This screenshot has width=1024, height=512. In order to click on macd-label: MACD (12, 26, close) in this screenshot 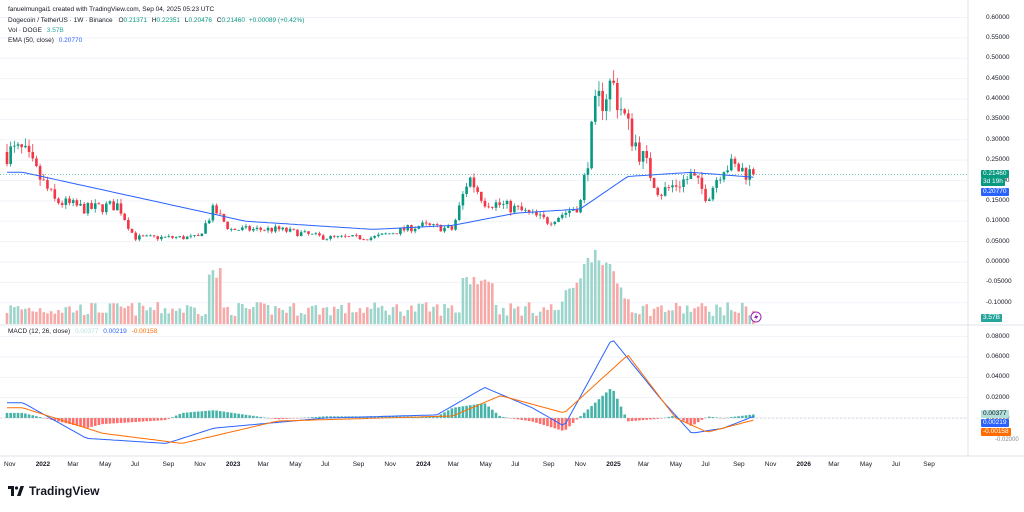, I will do `click(39, 331)`.